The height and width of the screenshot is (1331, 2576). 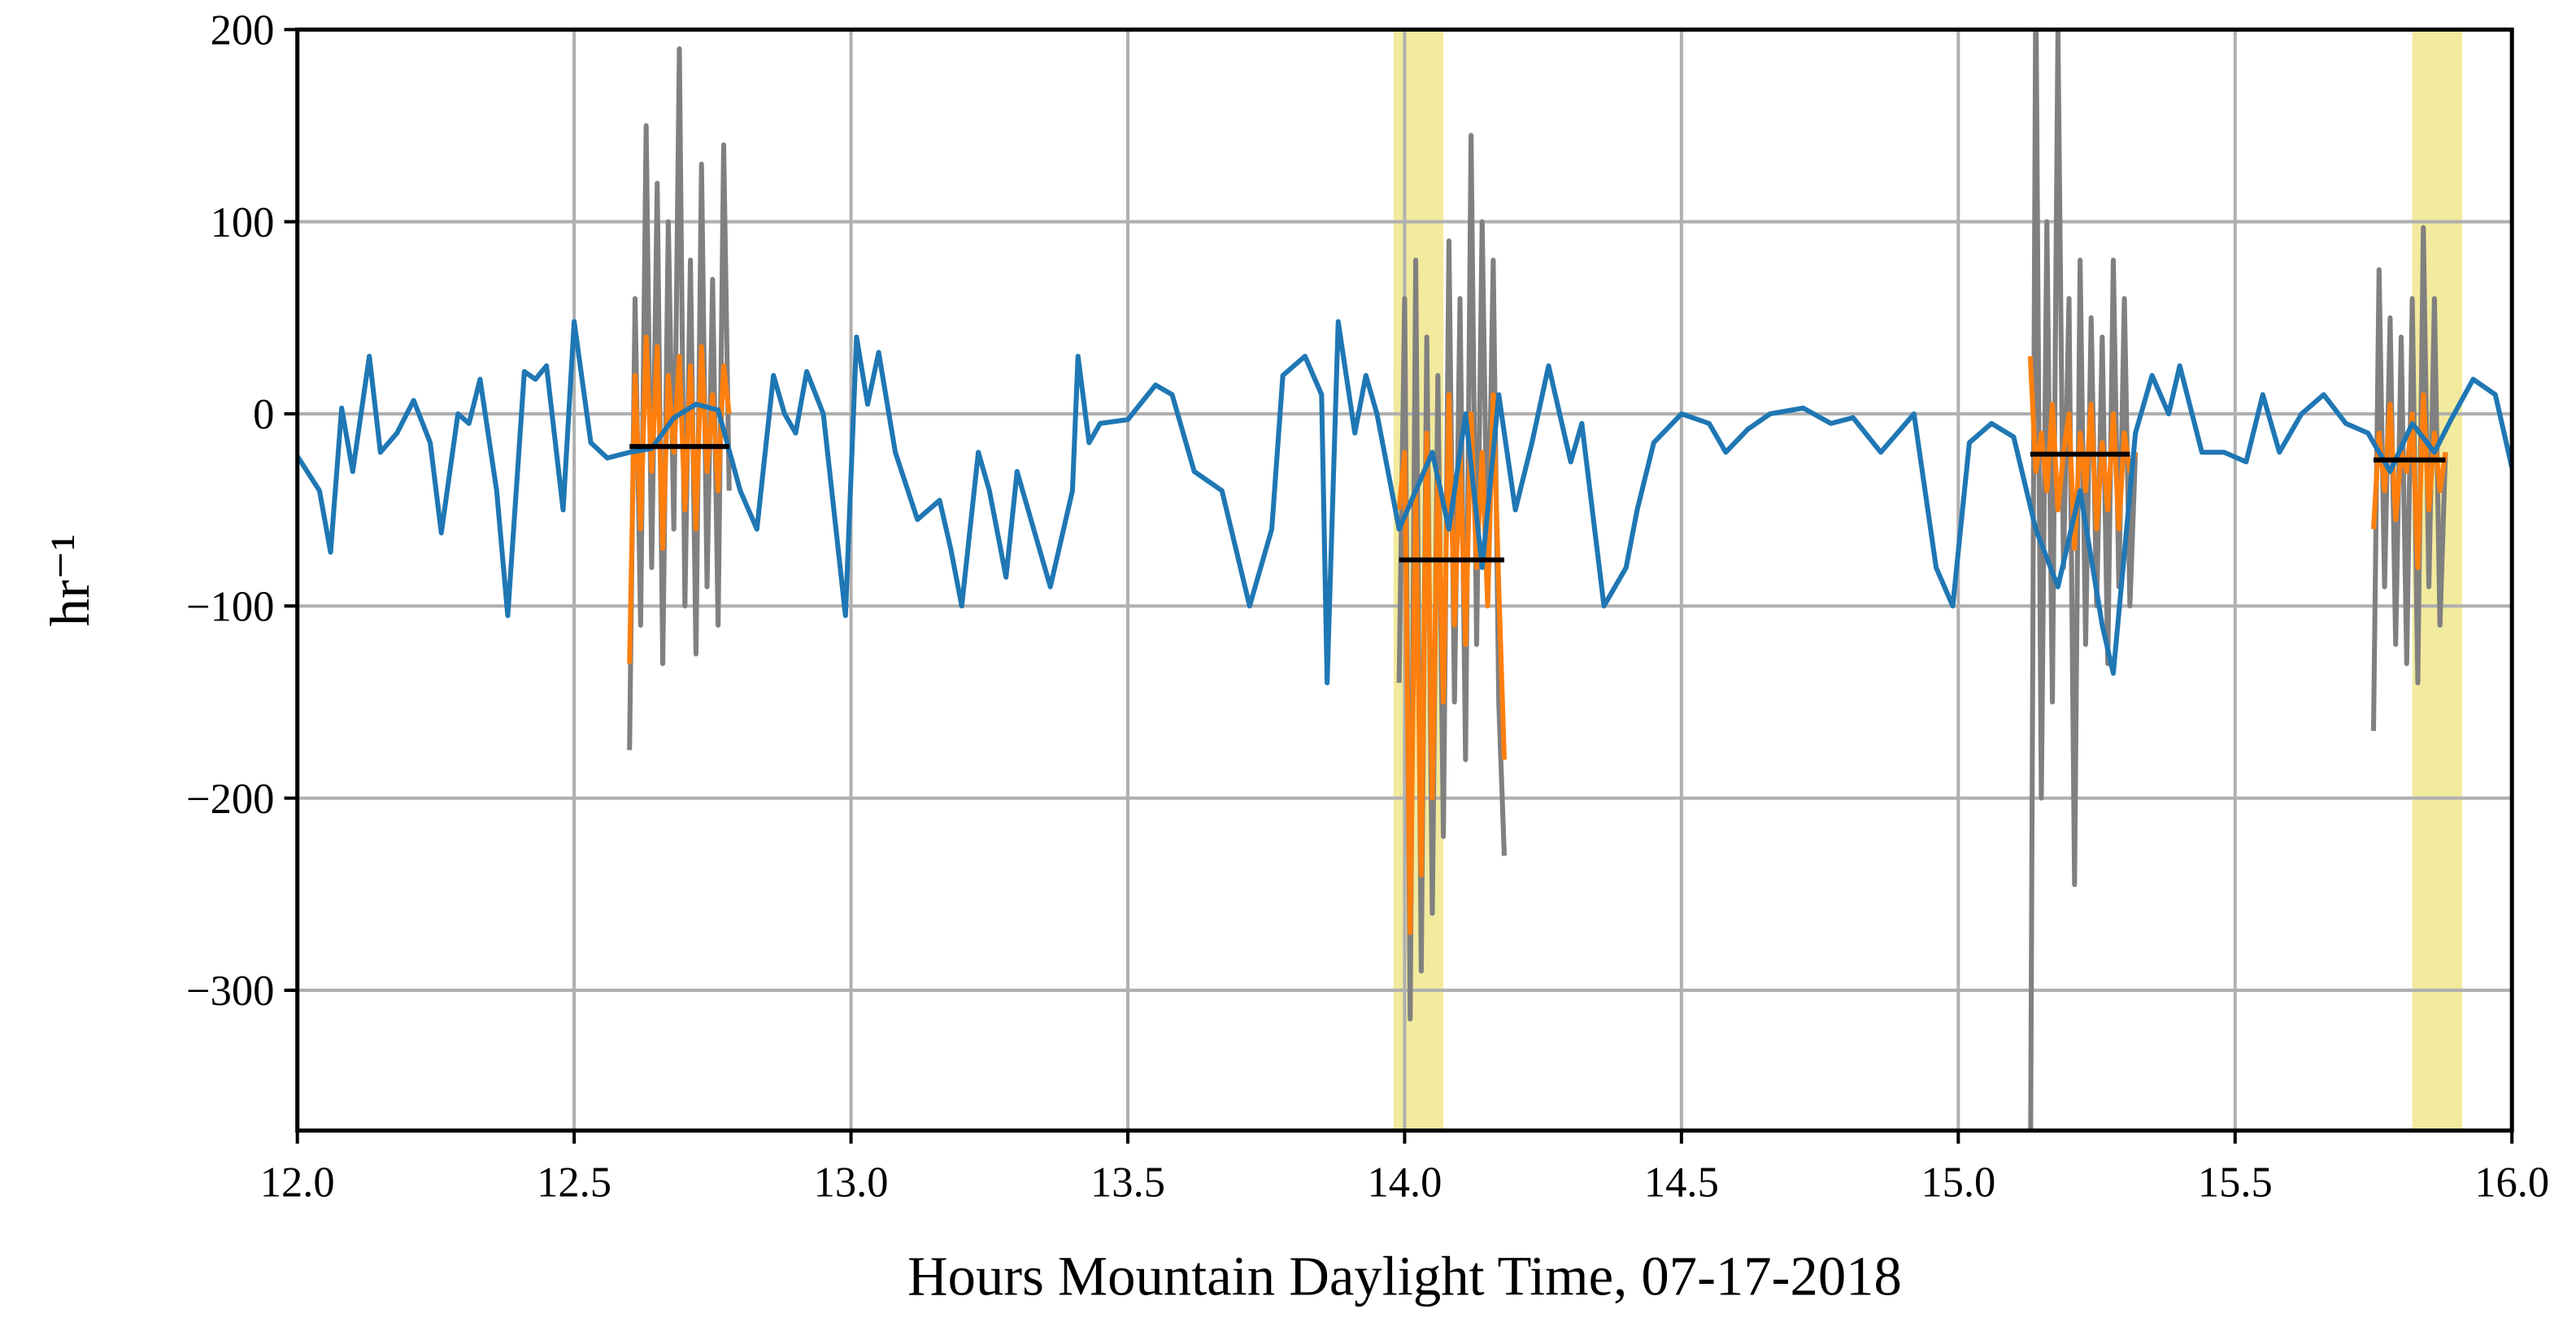 What do you see at coordinates (2235, 1182) in the screenshot?
I see `x-tick-label: 15.5` at bounding box center [2235, 1182].